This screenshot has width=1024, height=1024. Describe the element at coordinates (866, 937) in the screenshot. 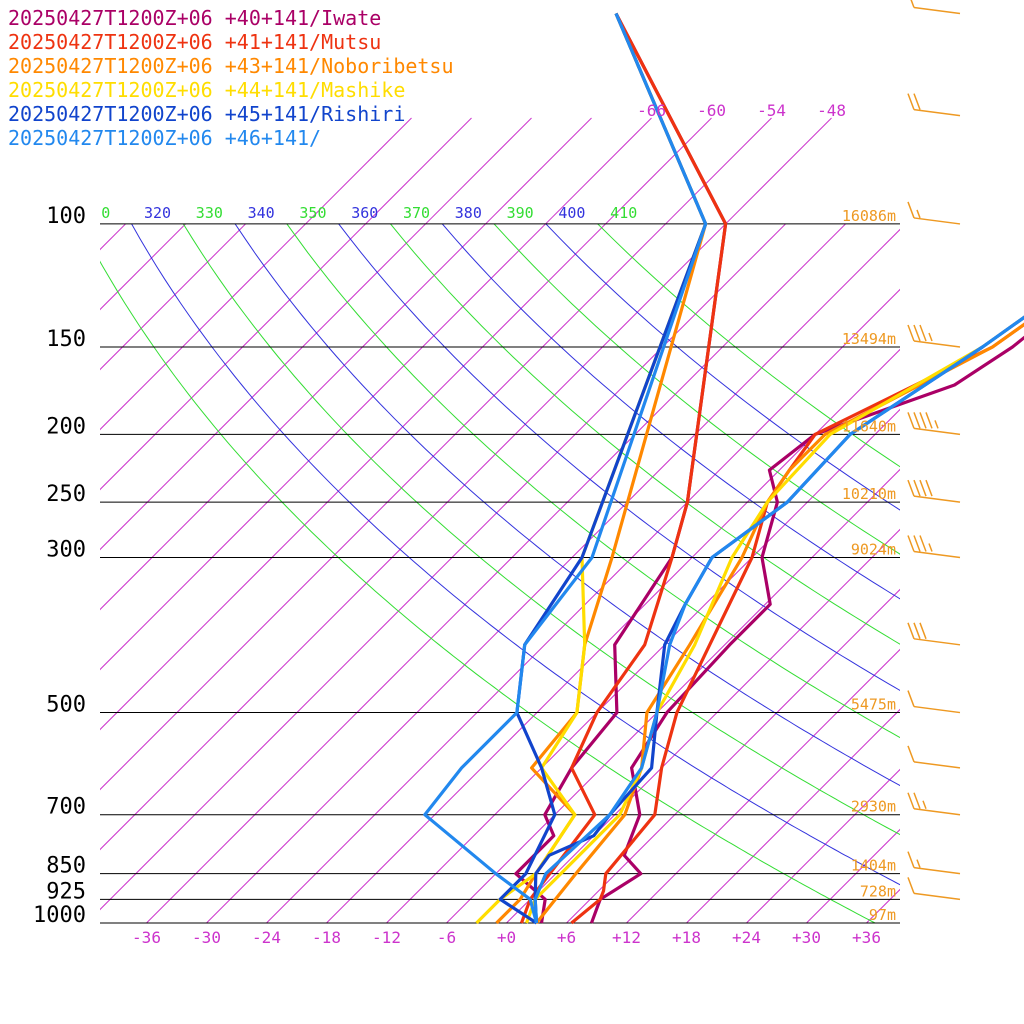

I see `x-tick-label: +36` at that location.